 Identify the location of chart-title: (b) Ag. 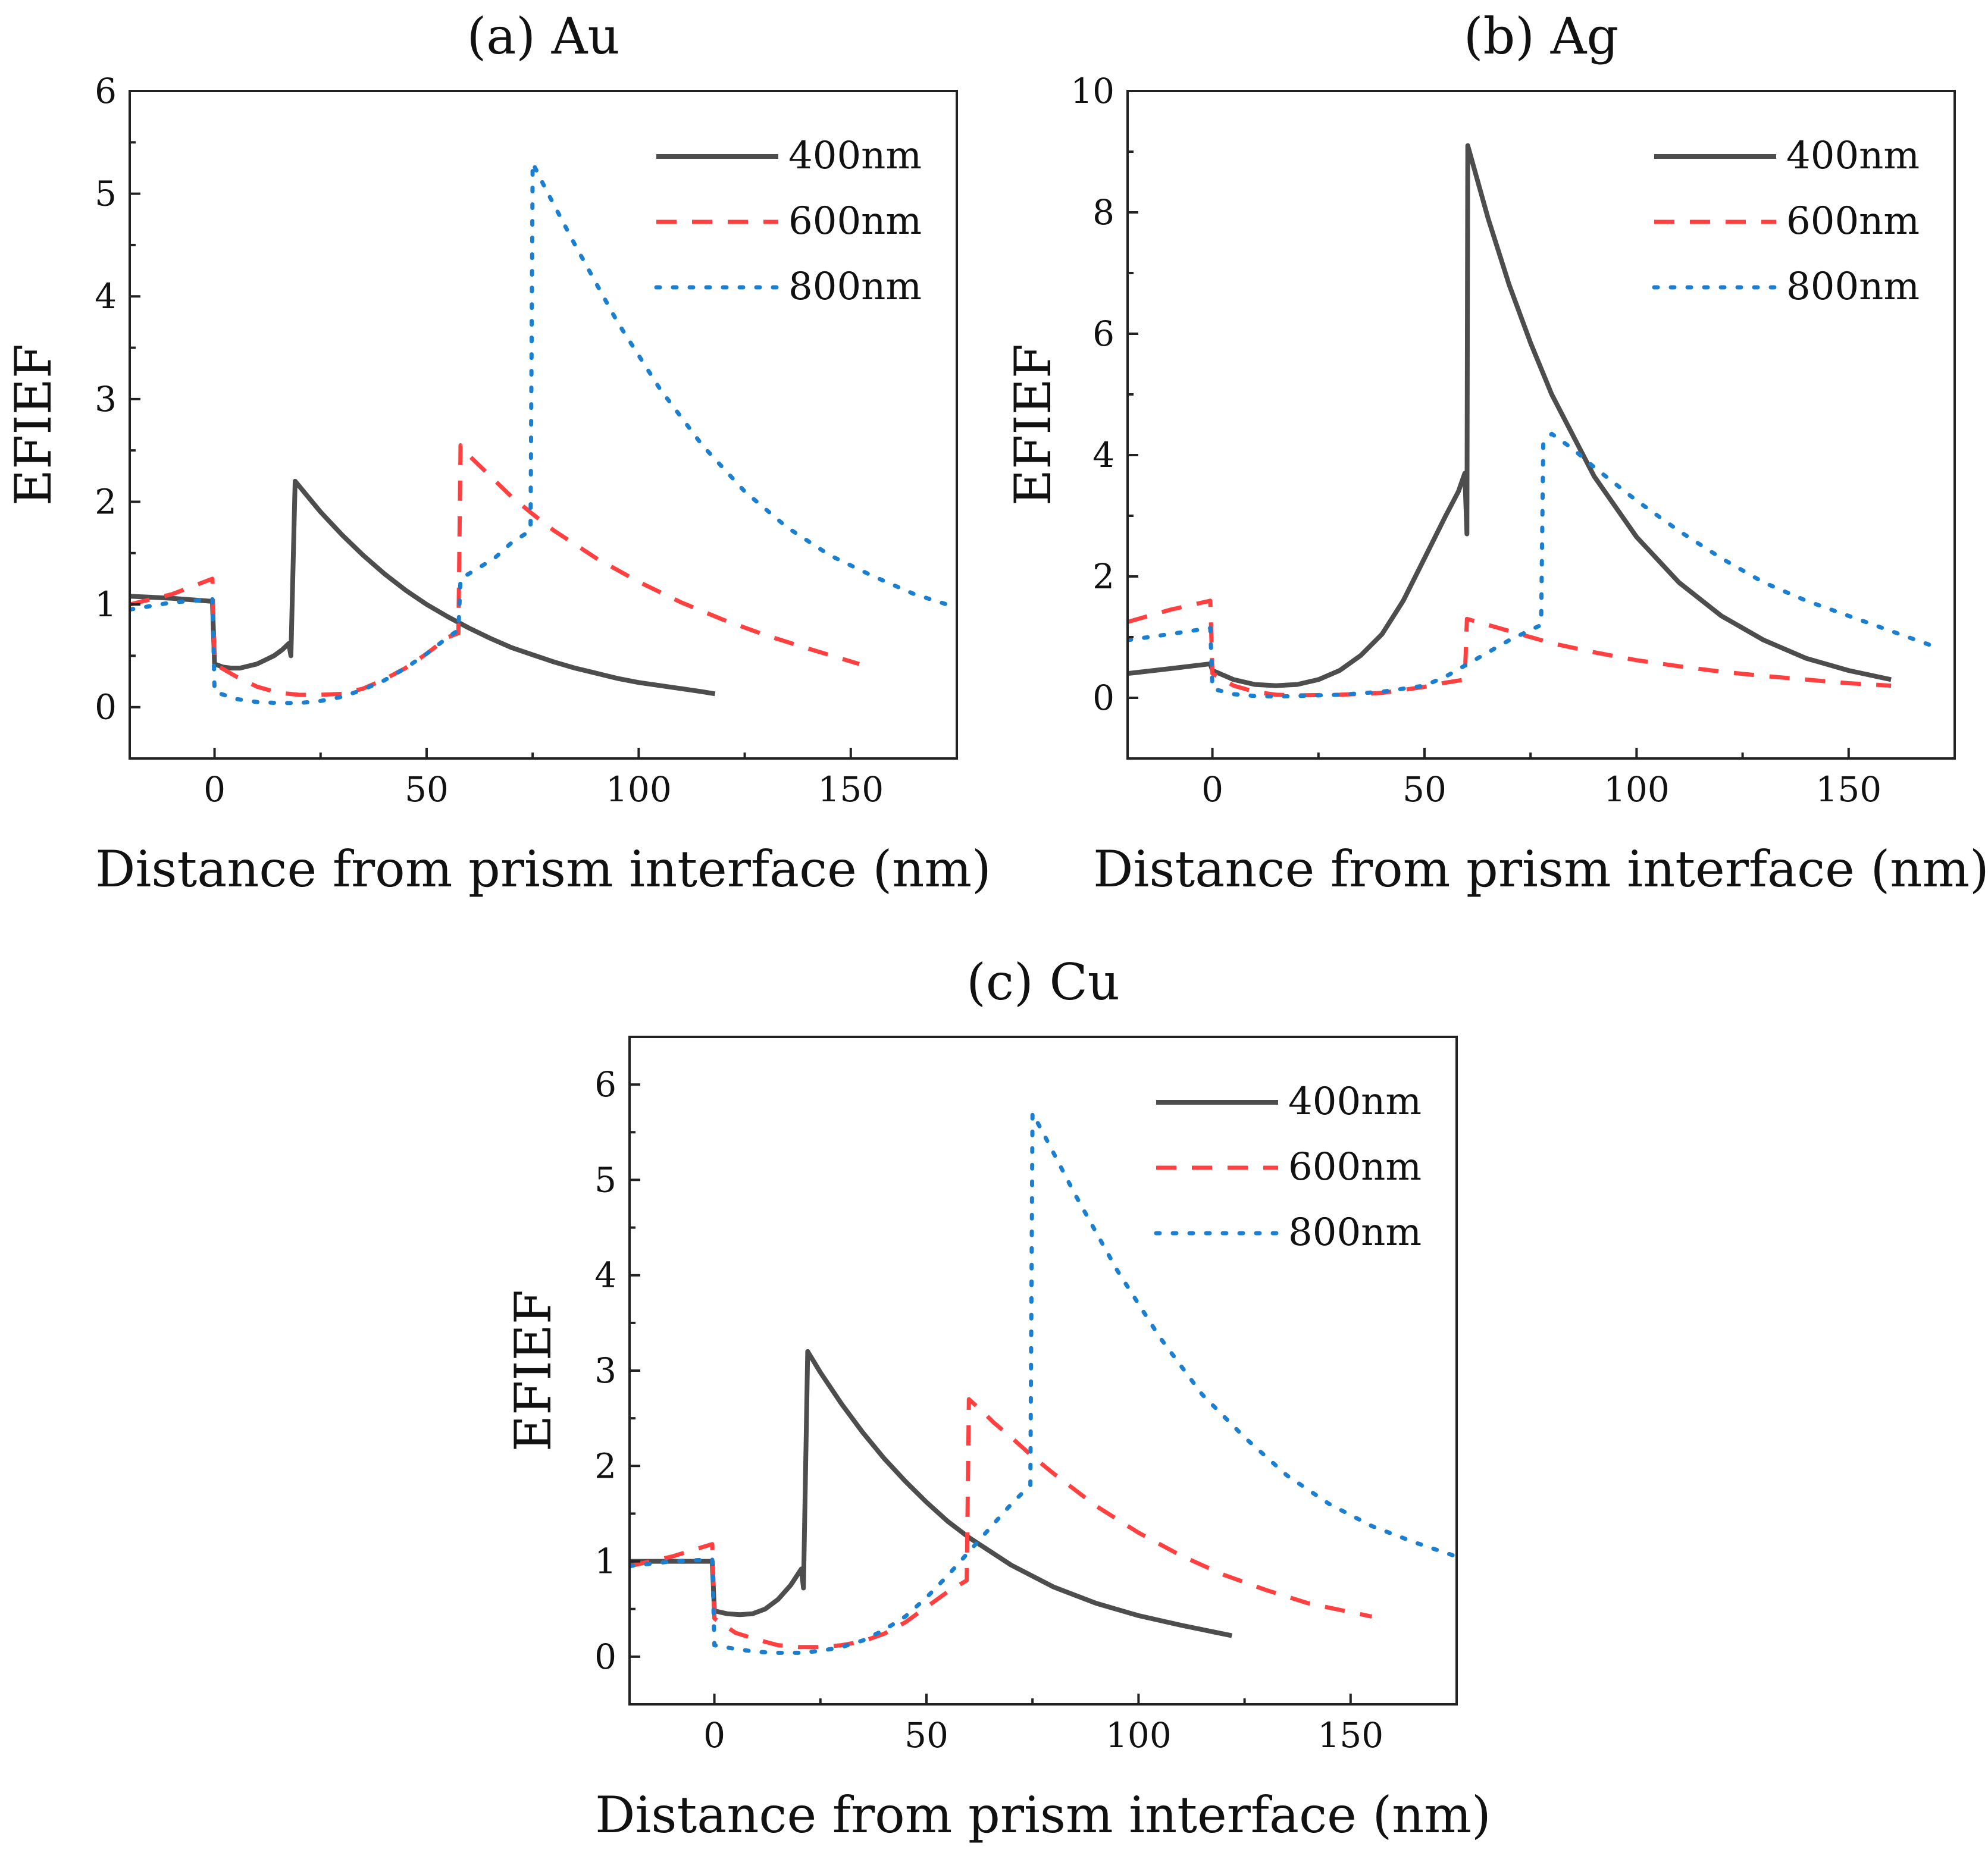
(1541, 36).